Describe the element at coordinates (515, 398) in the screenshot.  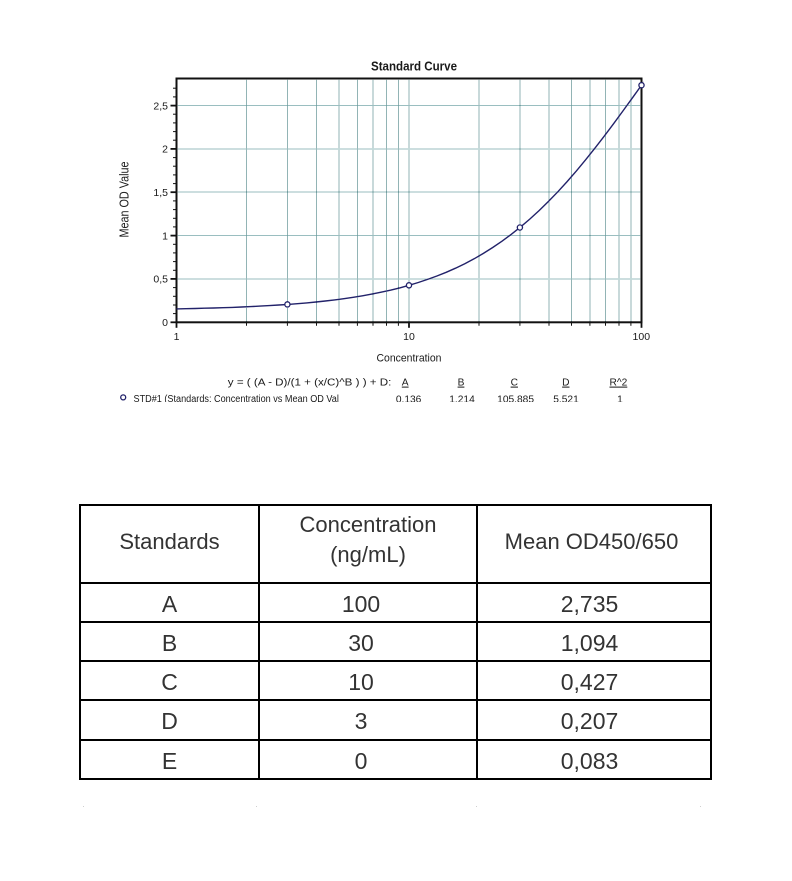
I see `svg-text: 105.885` at that location.